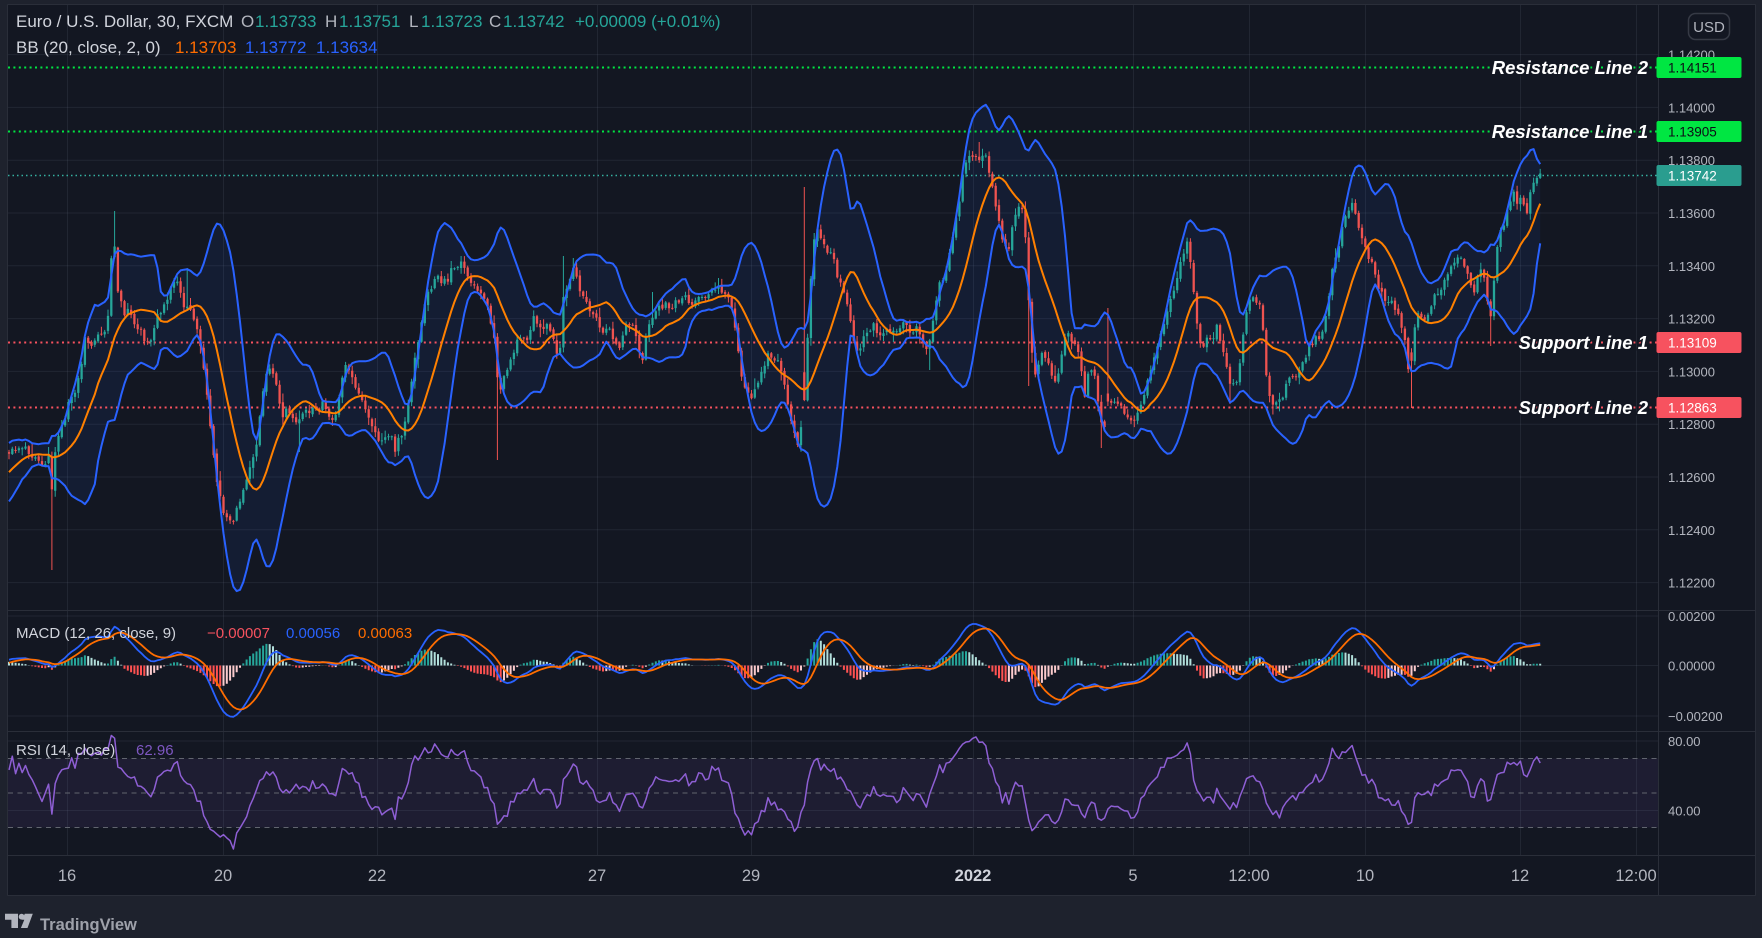  What do you see at coordinates (1691, 530) in the screenshot?
I see `svg-text: 1.12400` at bounding box center [1691, 530].